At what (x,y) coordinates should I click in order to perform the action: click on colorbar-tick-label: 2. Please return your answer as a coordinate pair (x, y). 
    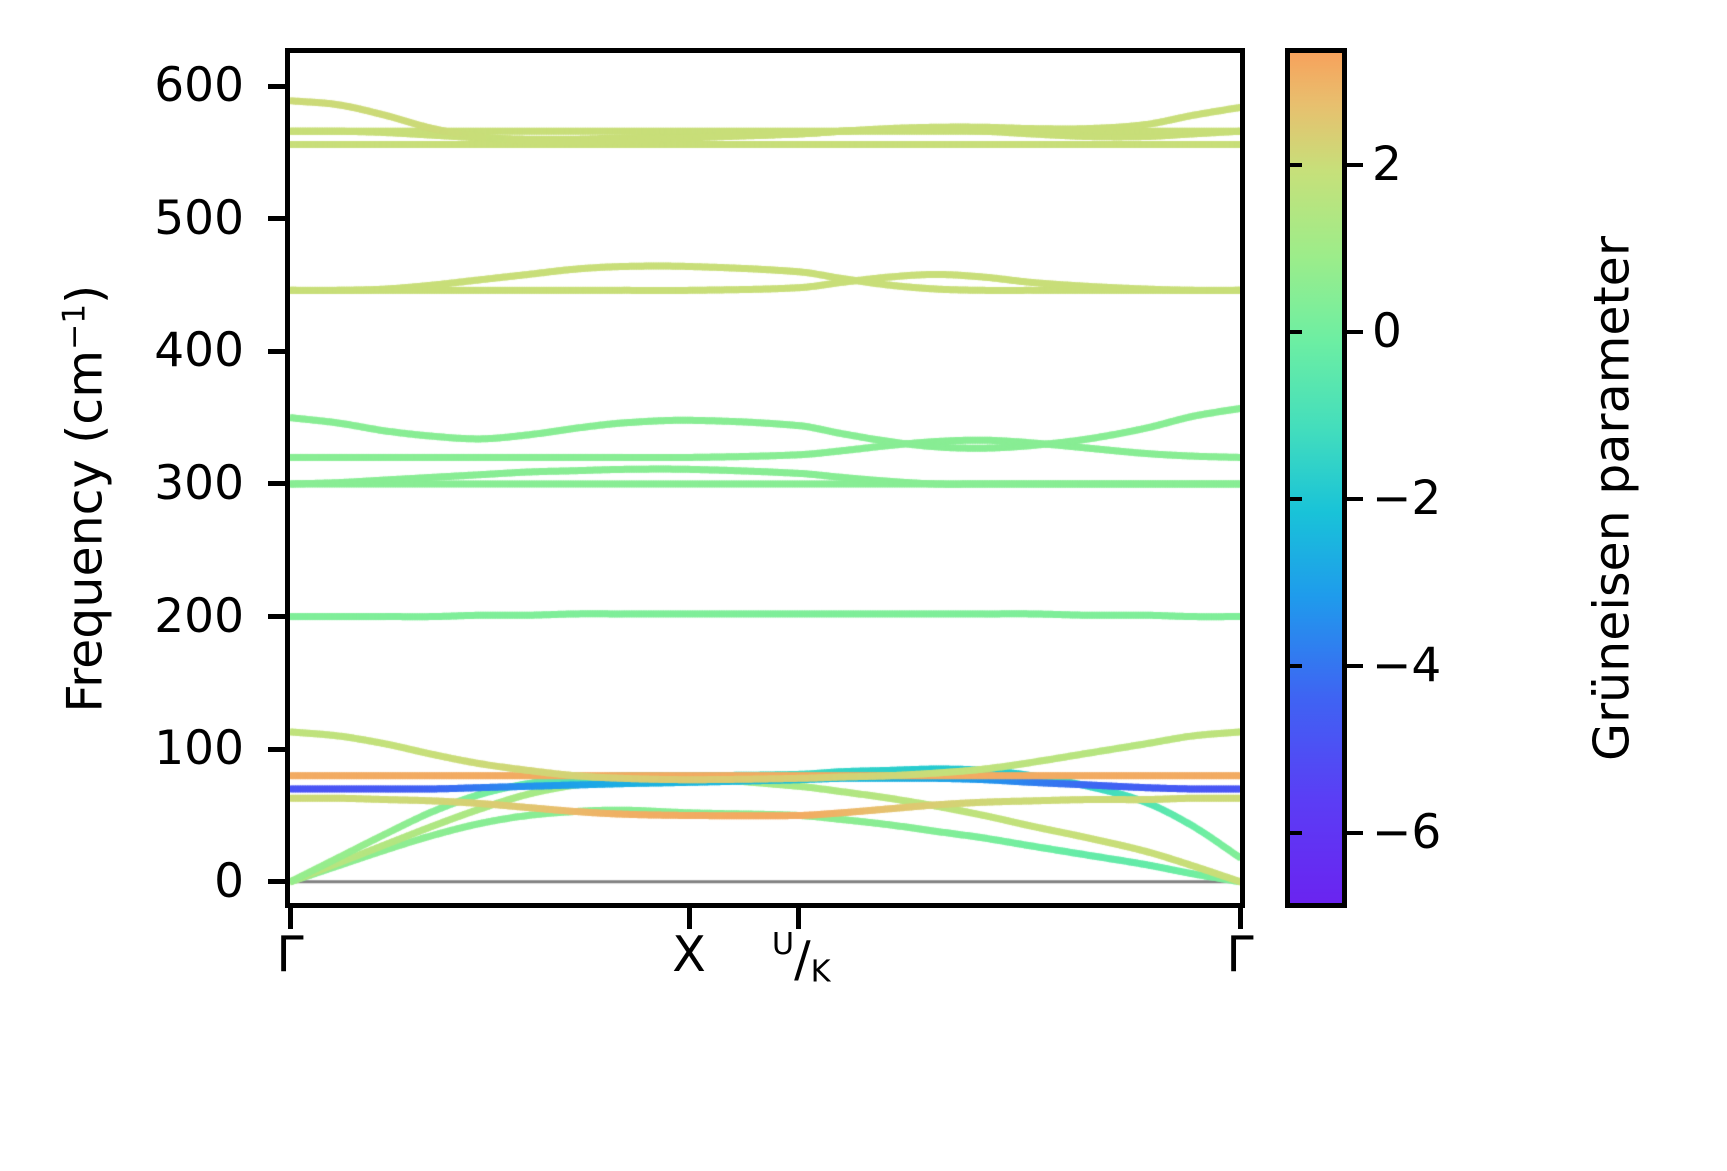
    Looking at the image, I should click on (1387, 164).